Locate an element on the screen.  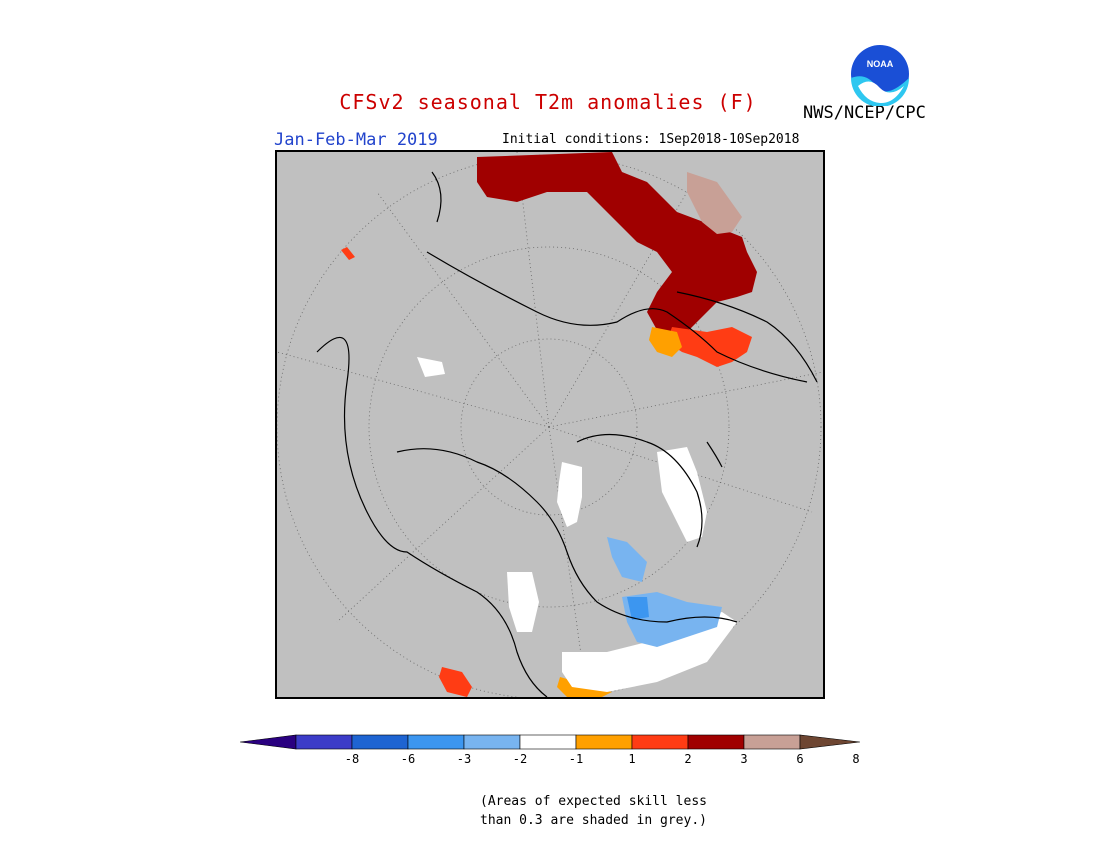
colorbar-tick-label: -2 is located at coordinates (520, 759).